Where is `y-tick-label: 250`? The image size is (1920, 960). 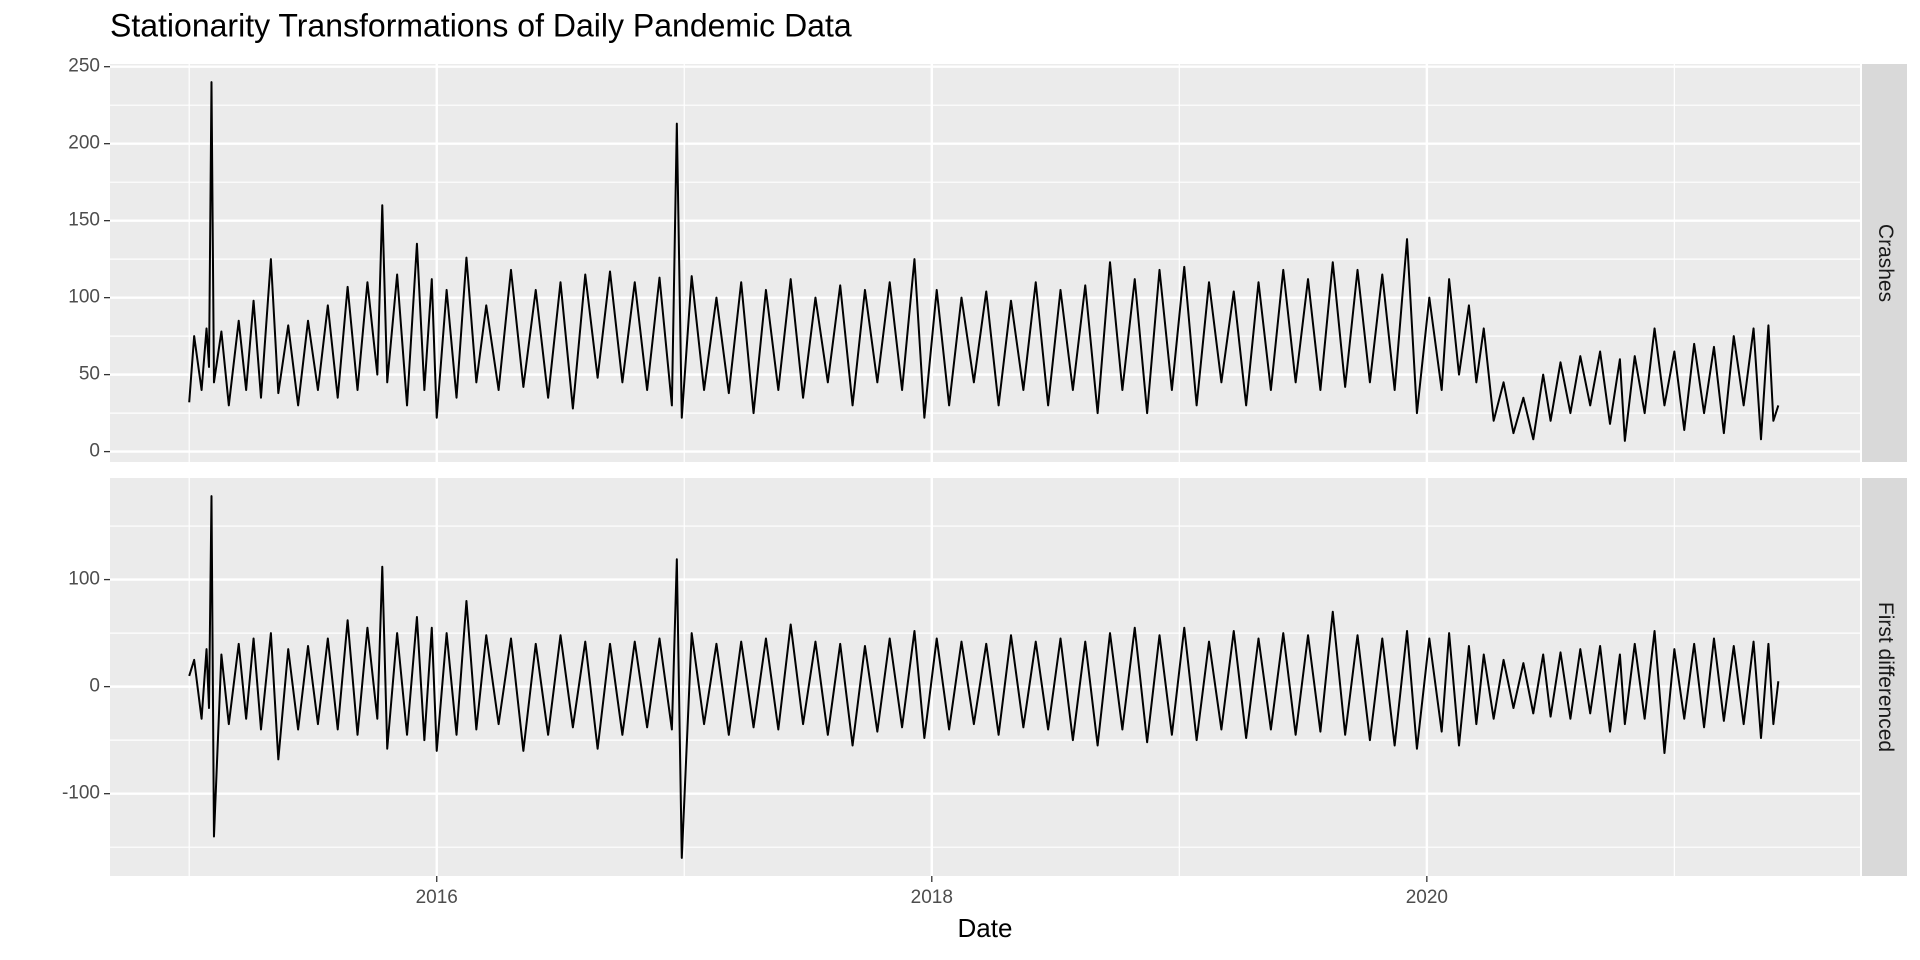
y-tick-label: 250 is located at coordinates (84, 66).